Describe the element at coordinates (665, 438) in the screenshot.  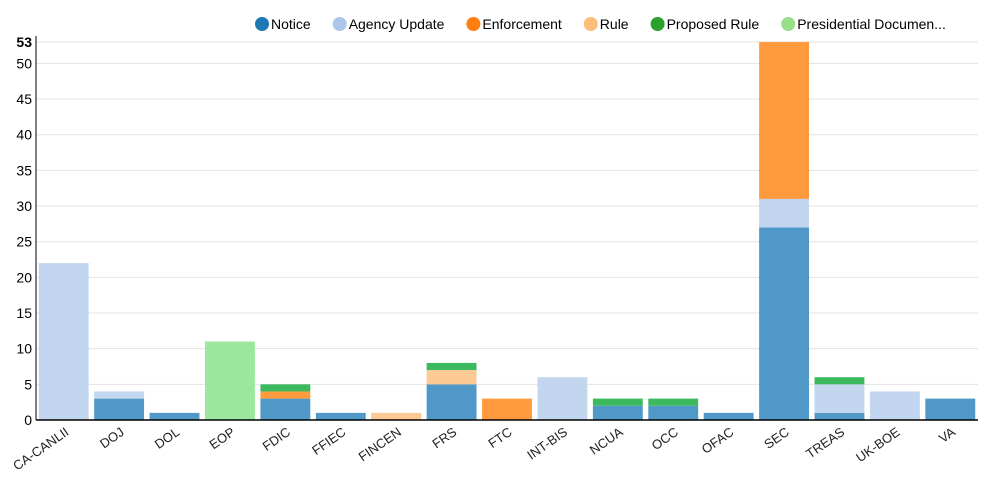
I see `x-tick-label: OCC` at that location.